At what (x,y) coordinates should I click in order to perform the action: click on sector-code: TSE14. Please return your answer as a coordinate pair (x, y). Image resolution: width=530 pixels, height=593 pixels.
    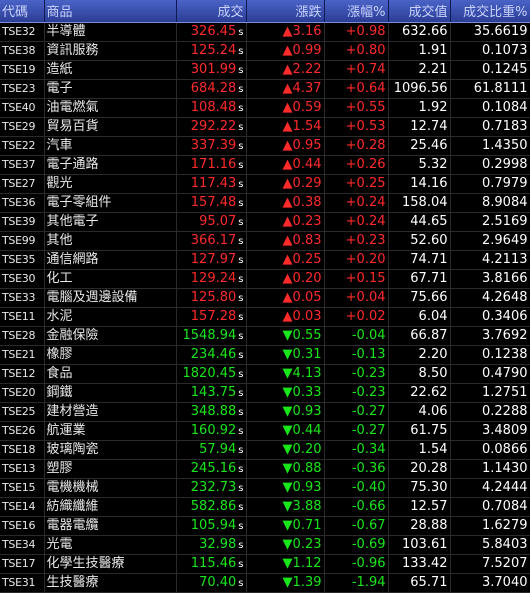
    Looking at the image, I should click on (22, 507).